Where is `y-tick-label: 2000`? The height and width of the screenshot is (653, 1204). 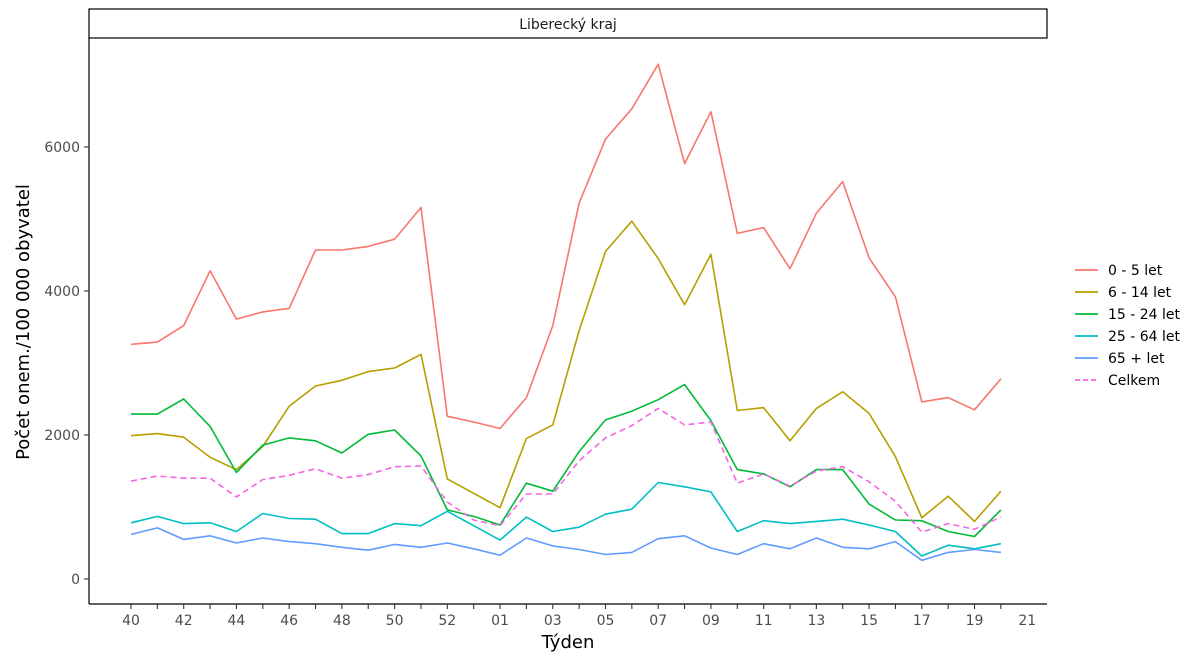
y-tick-label: 2000 is located at coordinates (62, 436).